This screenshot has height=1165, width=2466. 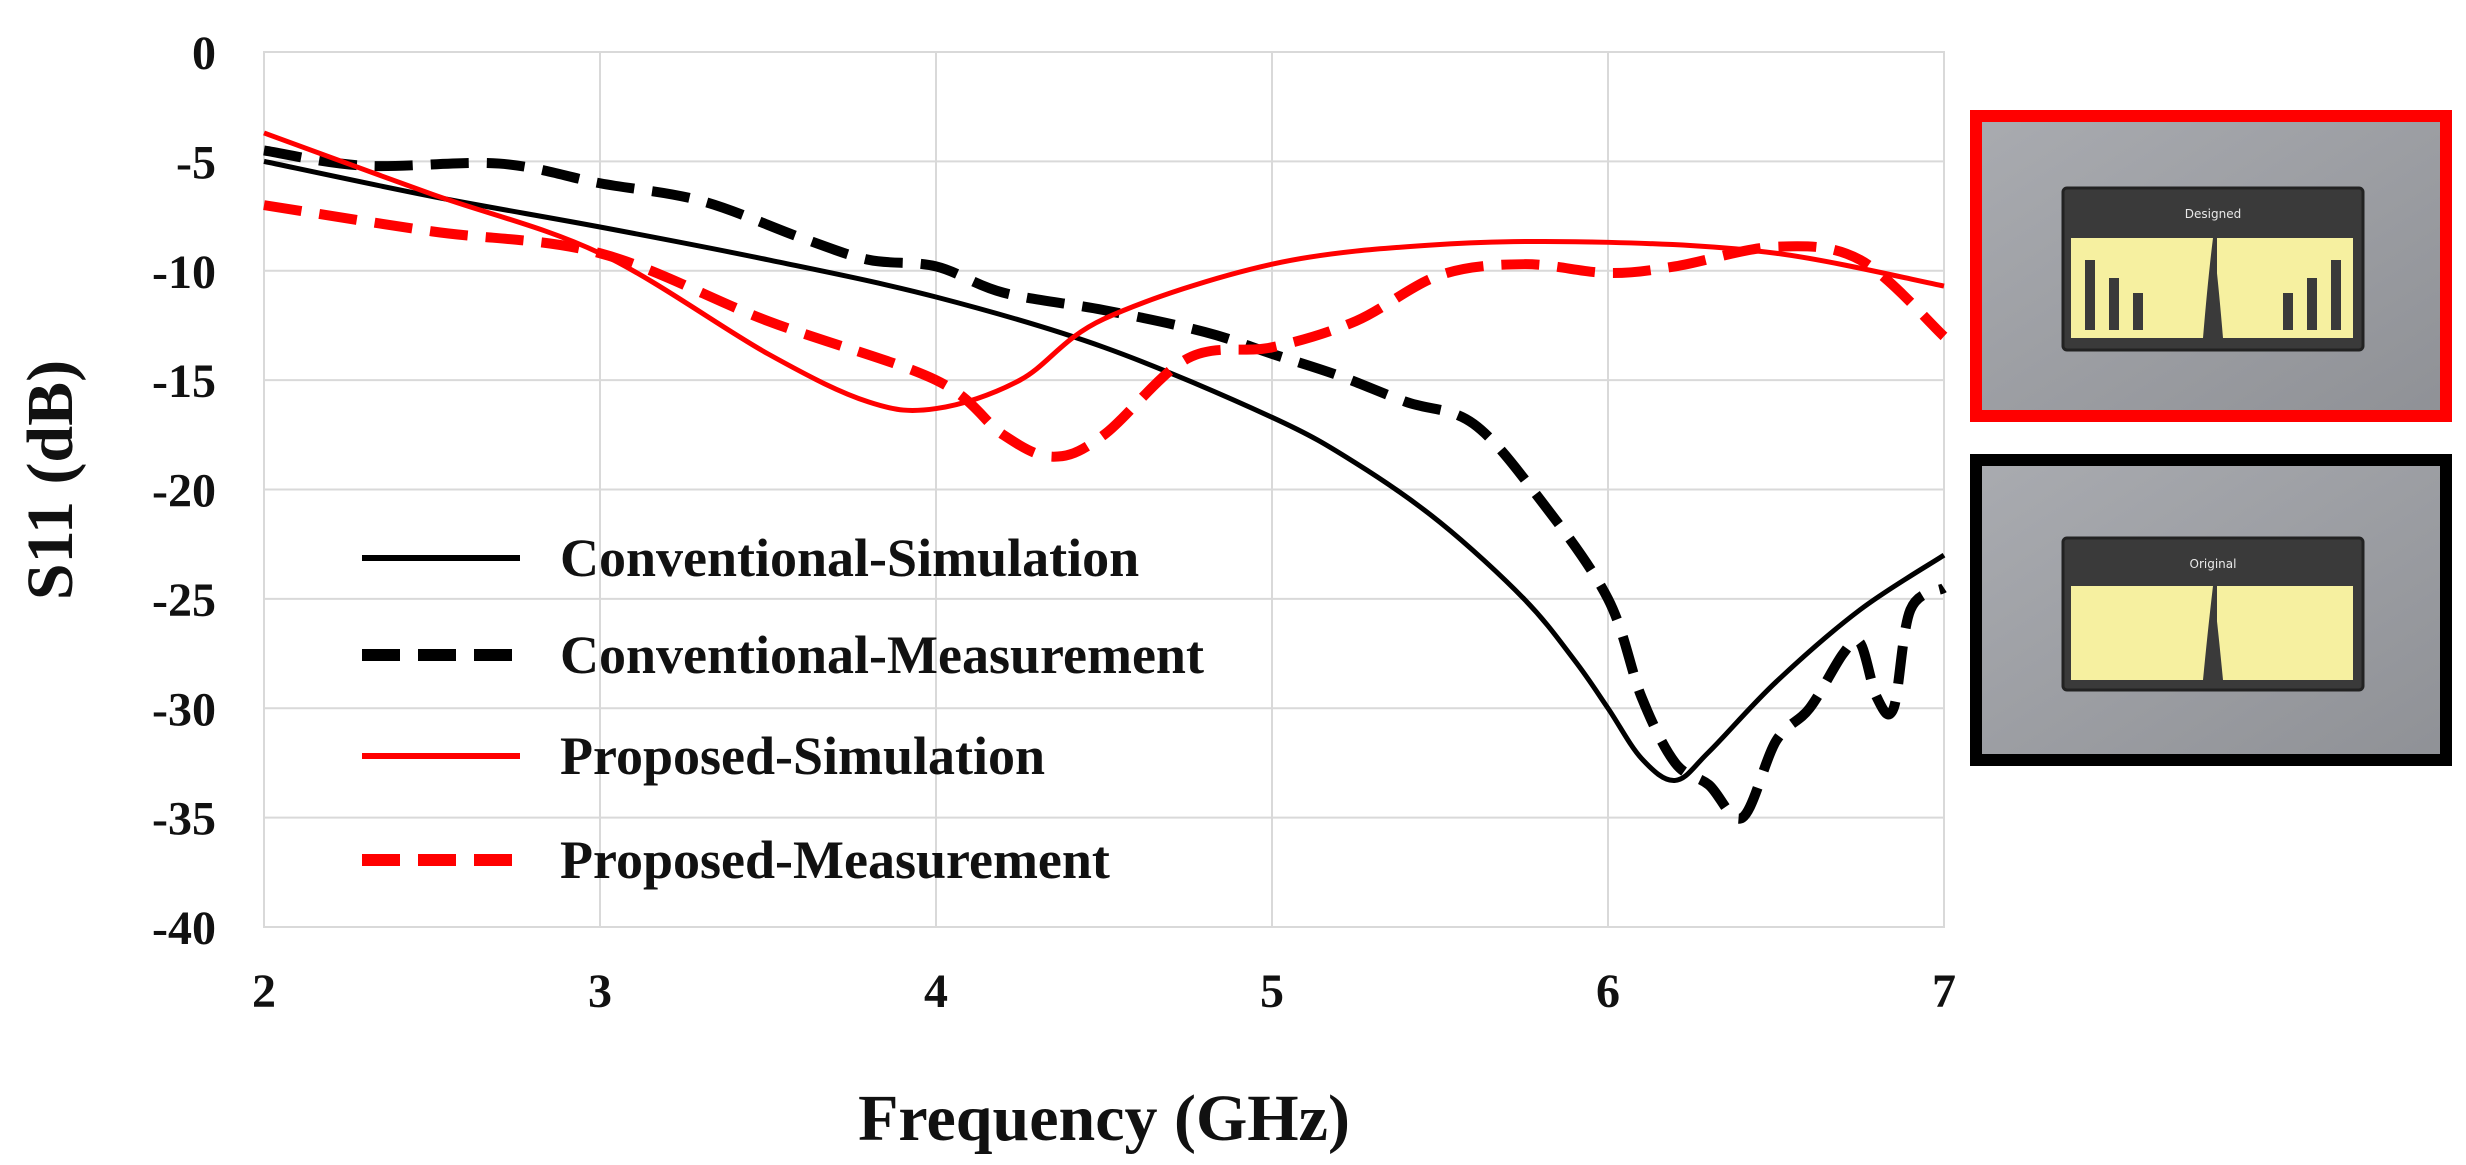 I want to click on legend-label: Proposed-Simulation, so click(x=802, y=756).